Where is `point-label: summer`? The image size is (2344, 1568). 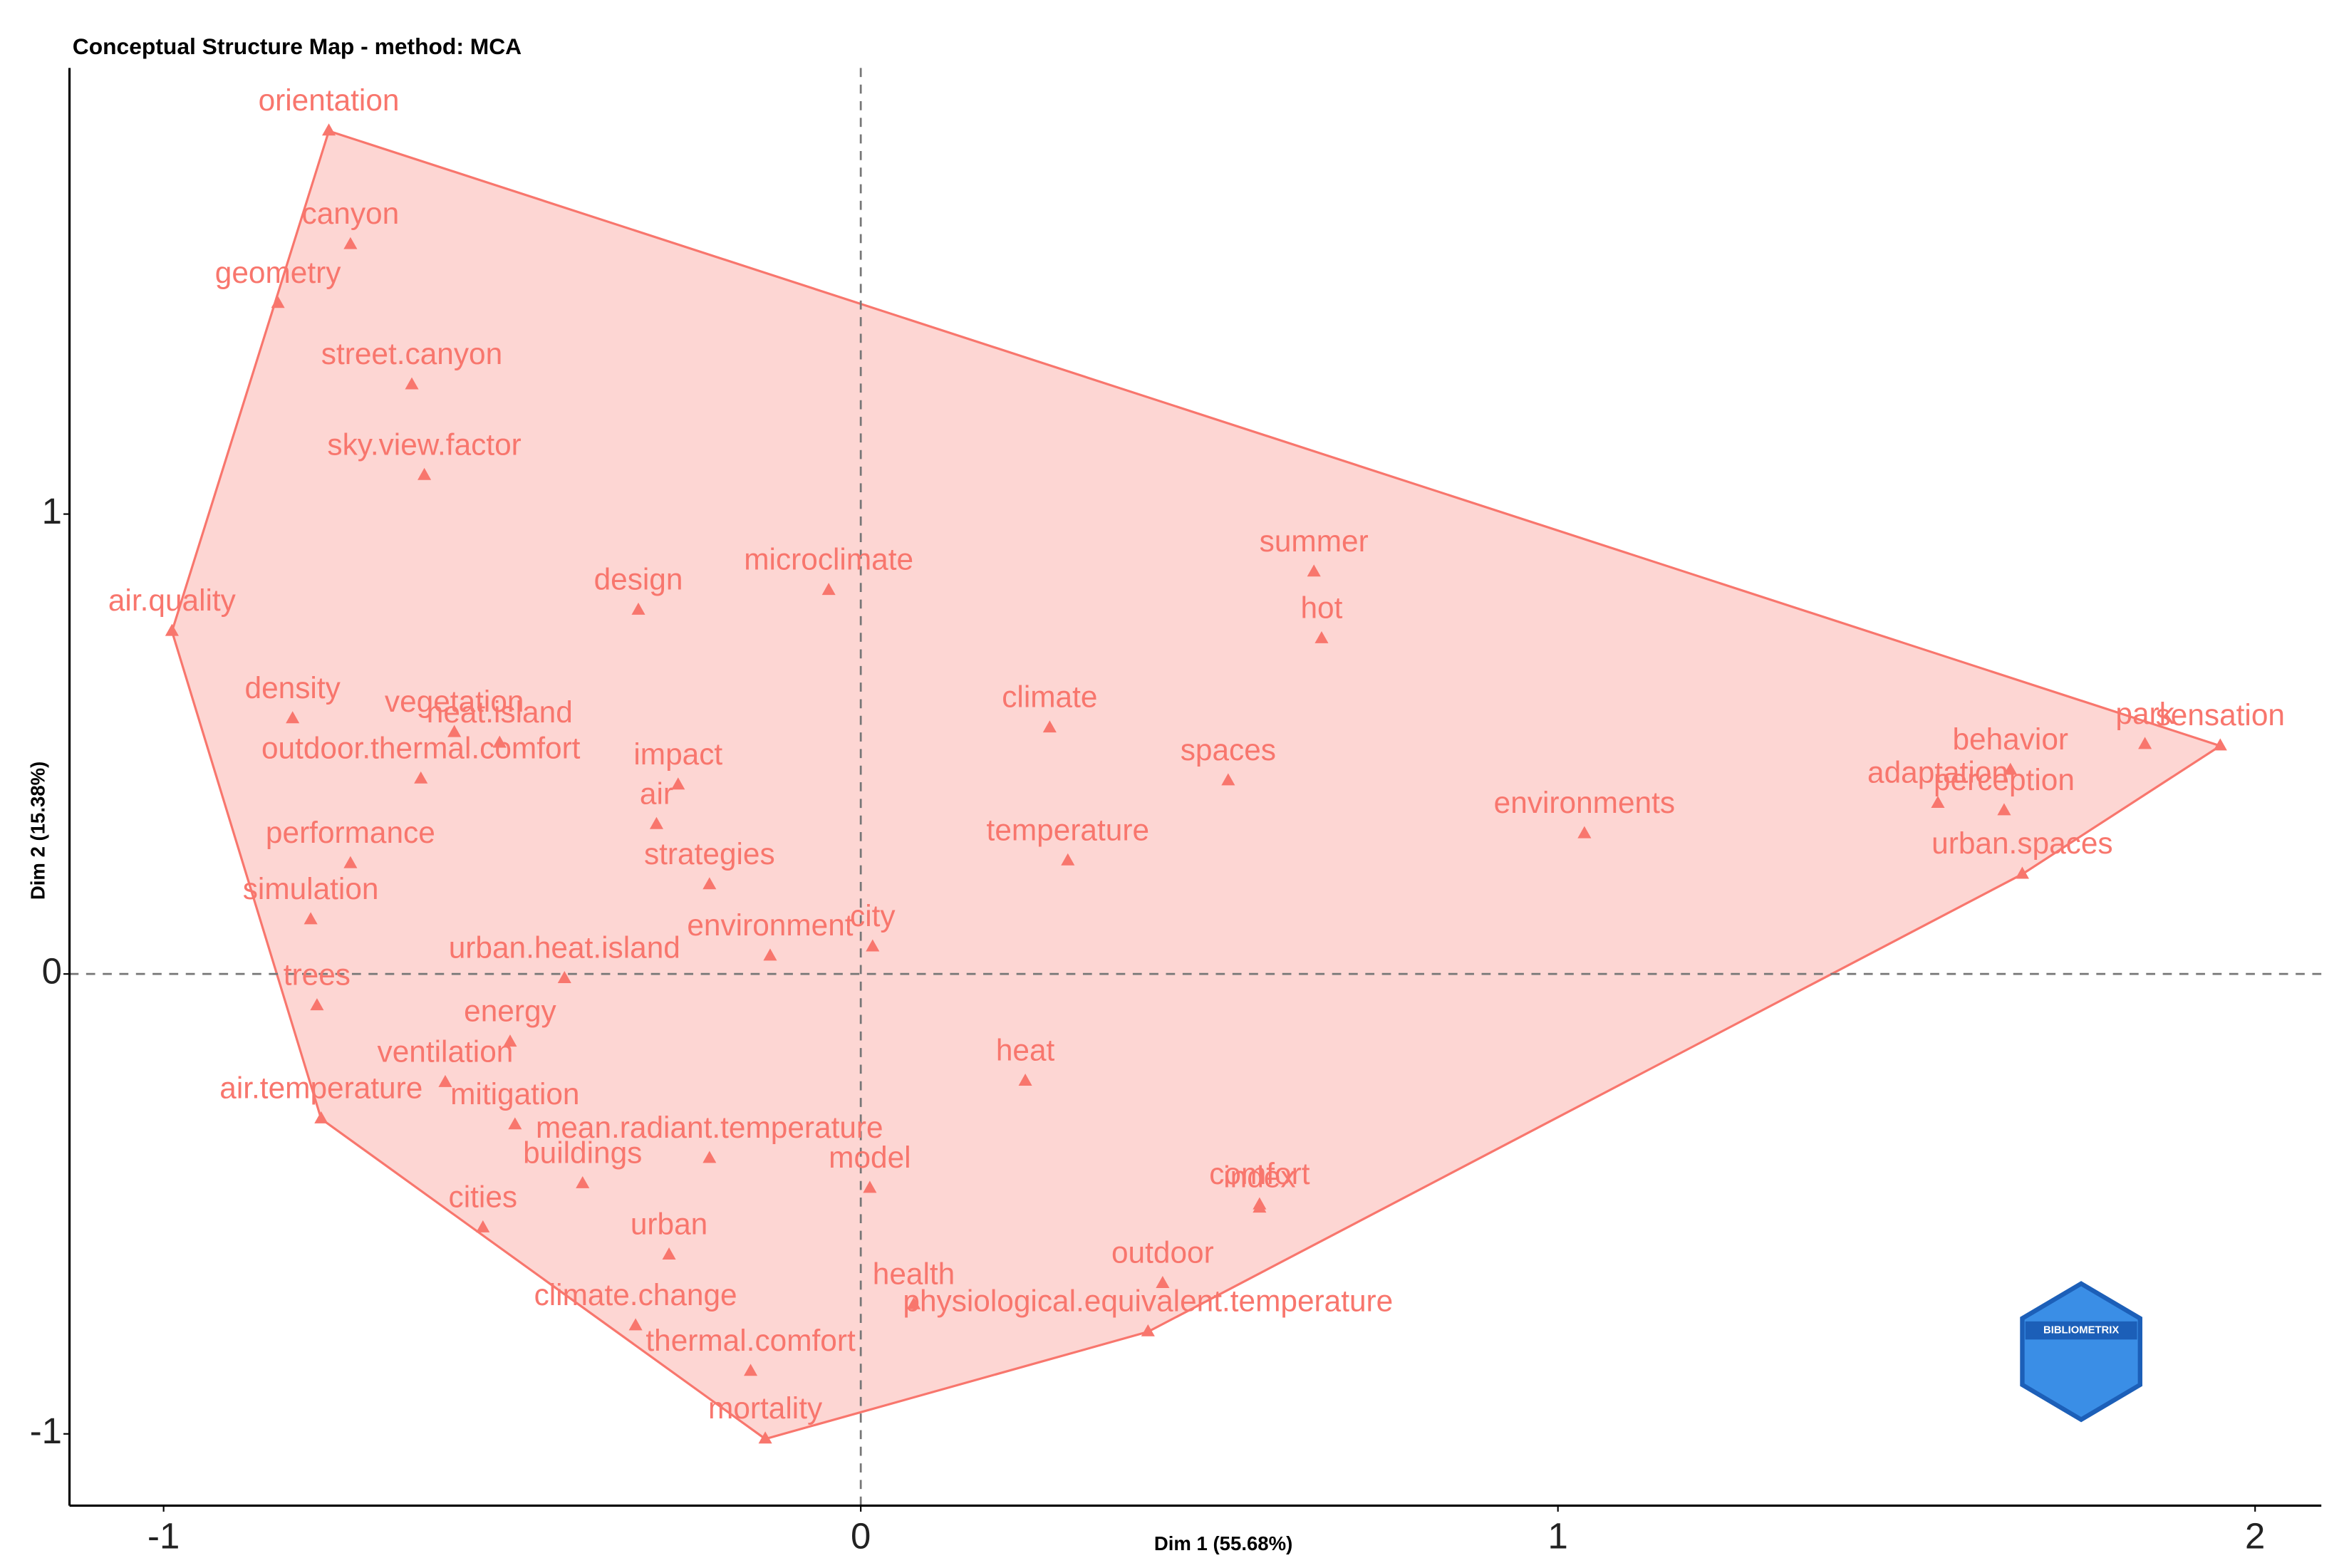
point-label: summer is located at coordinates (1314, 541).